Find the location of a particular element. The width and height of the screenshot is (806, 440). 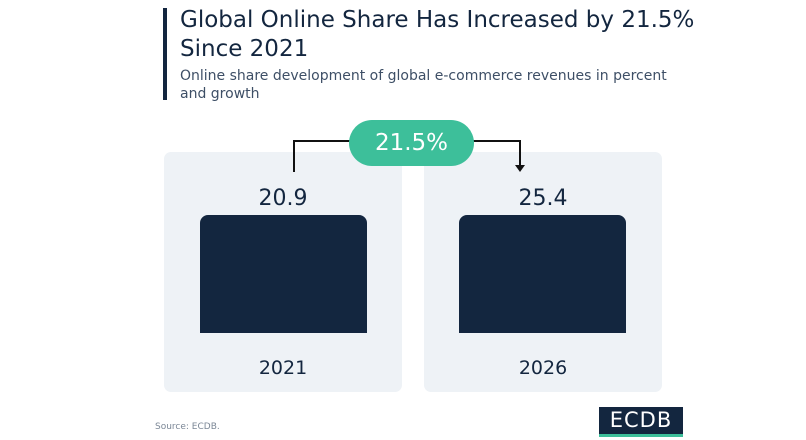

source-note: Source: ECDB. is located at coordinates (187, 427).